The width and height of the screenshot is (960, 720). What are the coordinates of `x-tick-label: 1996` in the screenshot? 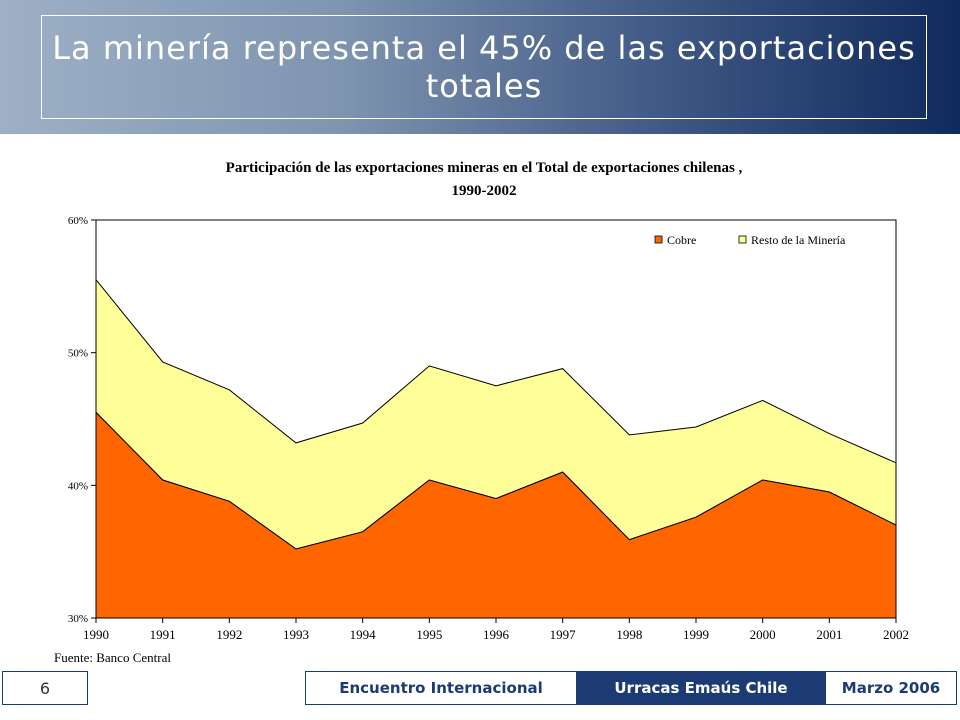 It's located at (496, 634).